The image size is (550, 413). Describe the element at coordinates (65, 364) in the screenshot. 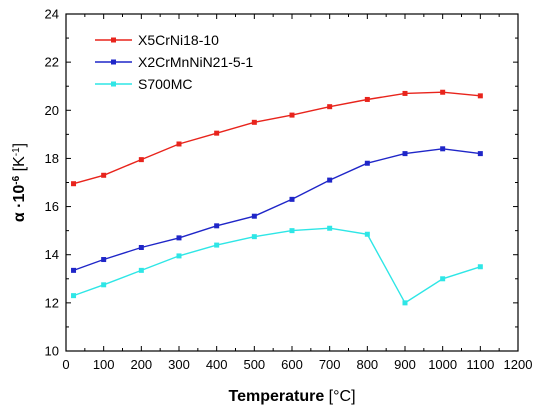

I see `x-tick-label: 0` at that location.